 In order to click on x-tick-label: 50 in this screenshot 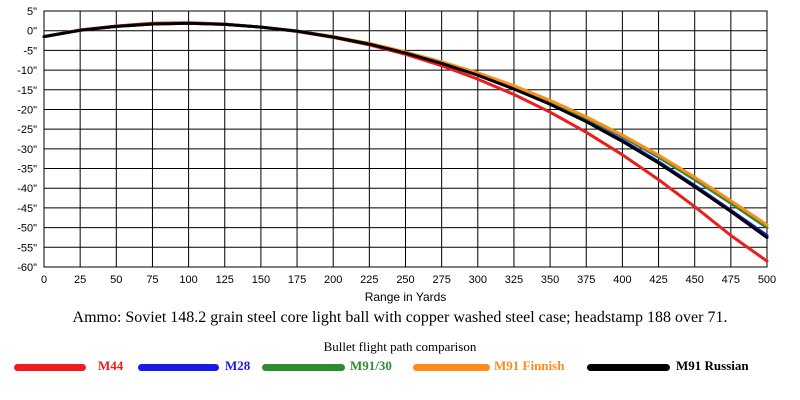, I will do `click(116, 280)`.